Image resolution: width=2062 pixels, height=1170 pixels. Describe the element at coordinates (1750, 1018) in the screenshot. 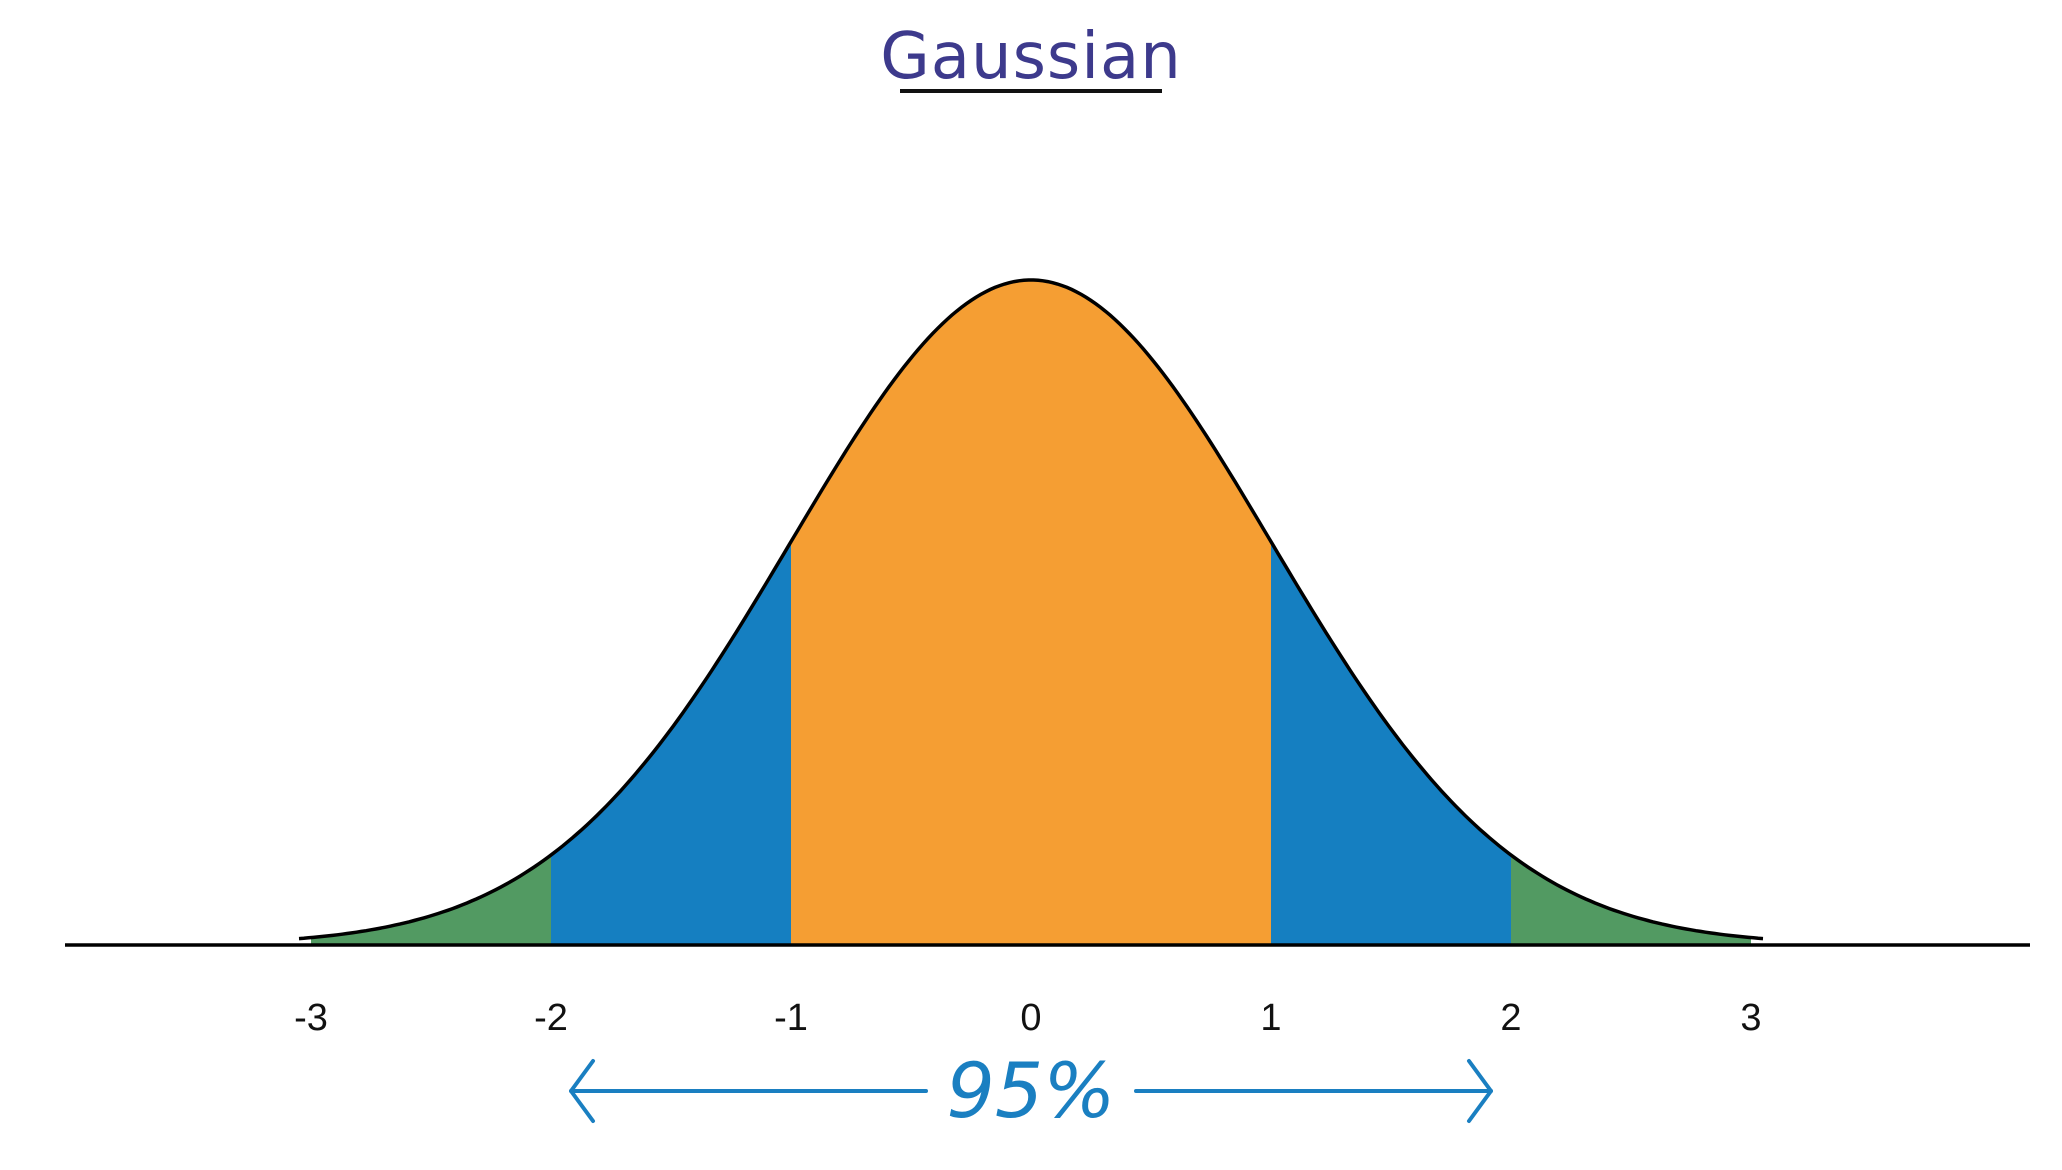

I see `tick-label-pos3: 3` at that location.